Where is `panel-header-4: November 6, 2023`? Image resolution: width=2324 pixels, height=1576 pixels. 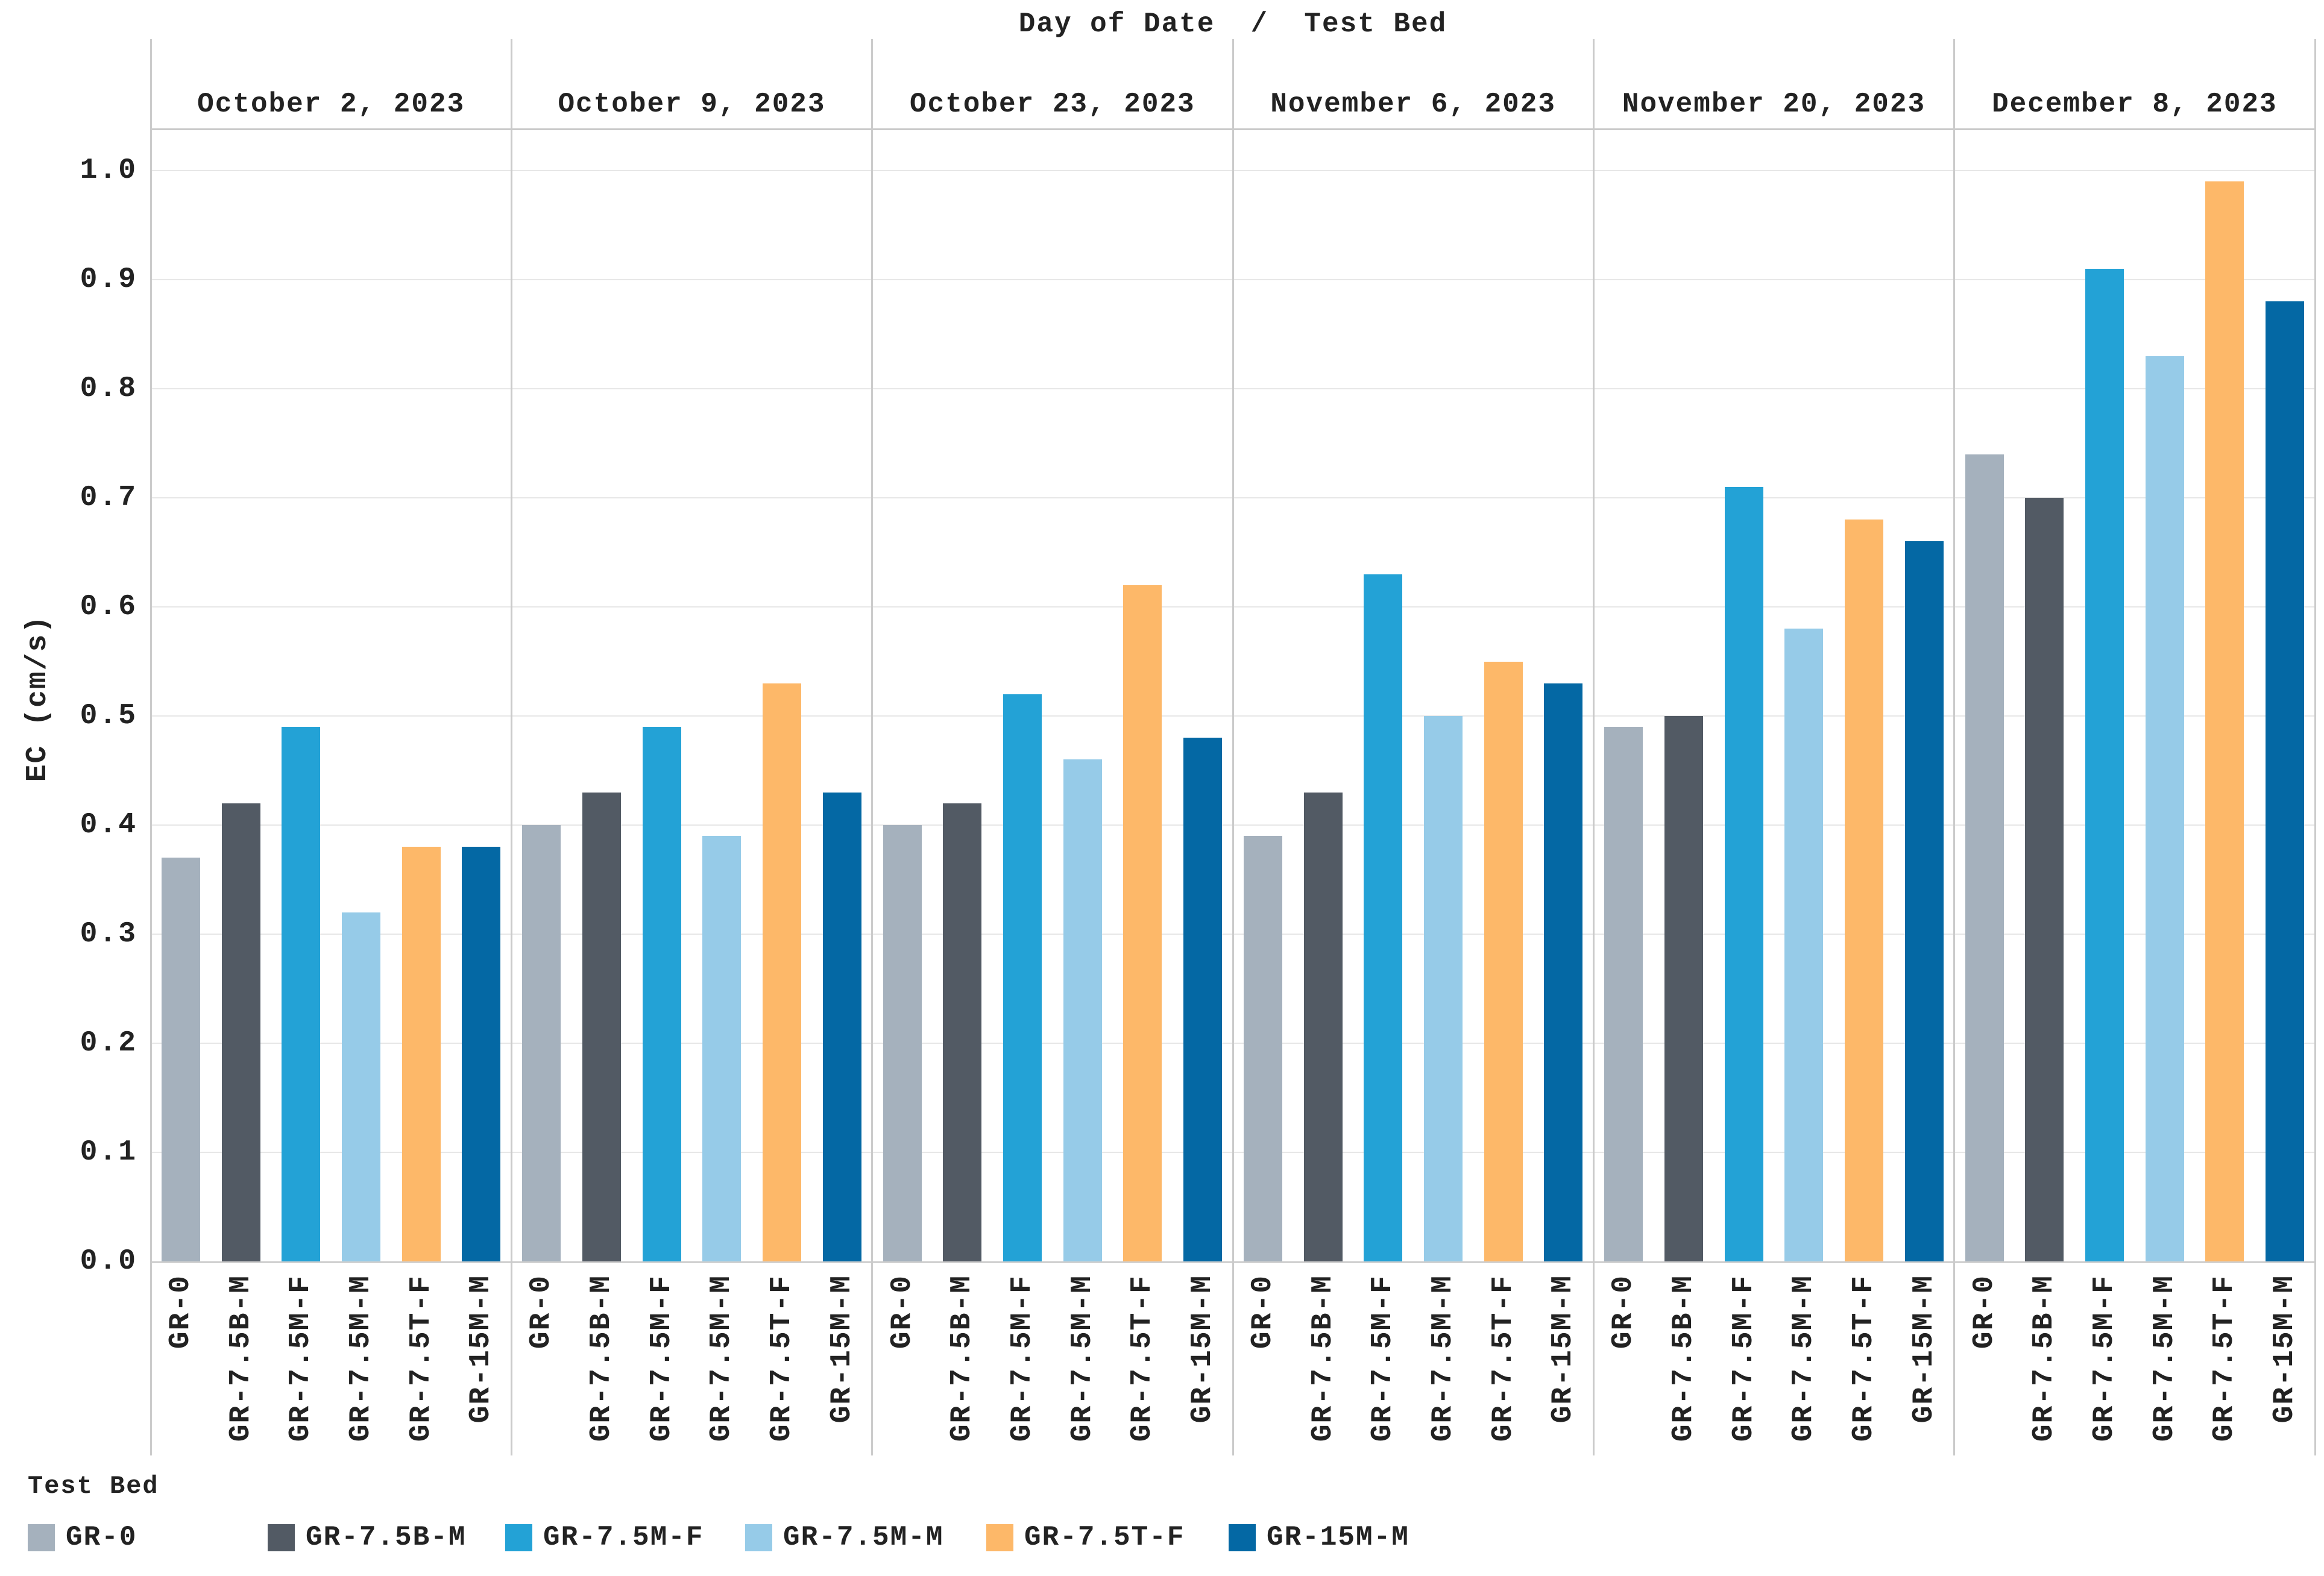
panel-header-4: November 6, 2023 is located at coordinates (1413, 104).